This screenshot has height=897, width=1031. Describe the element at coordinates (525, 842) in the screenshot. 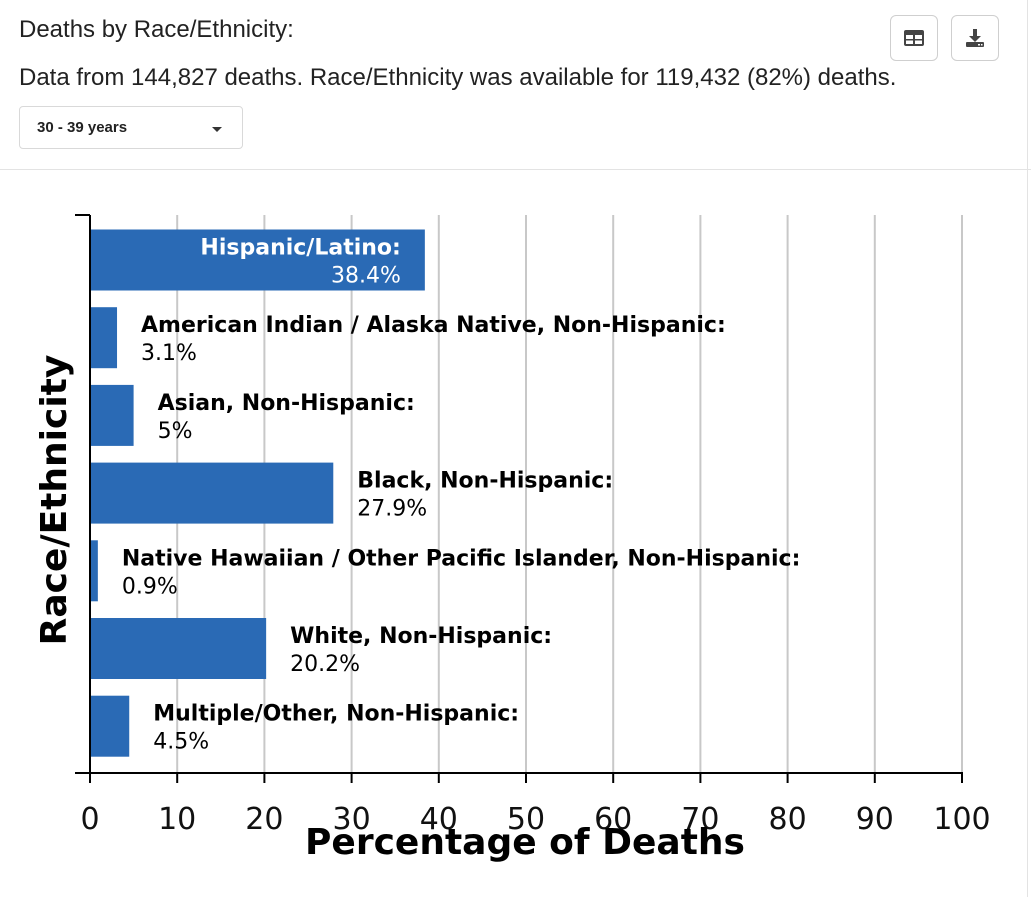

I see `x-axis-title: Percentage of Deaths` at that location.